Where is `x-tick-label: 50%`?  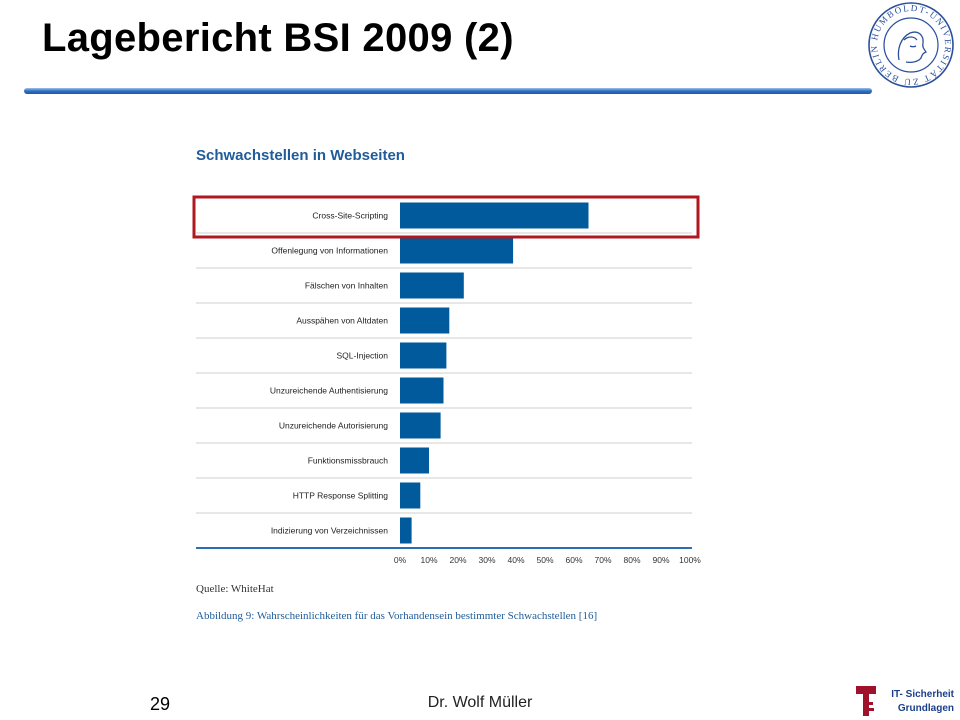
x-tick-label: 50% is located at coordinates (544, 560).